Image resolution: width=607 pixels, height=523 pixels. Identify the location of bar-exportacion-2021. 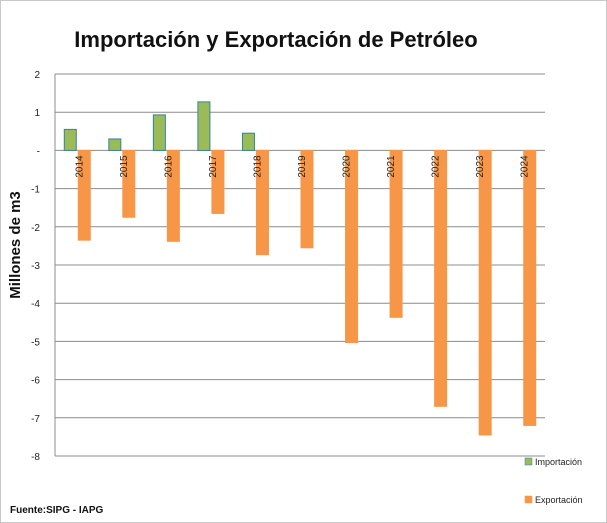
(396, 233).